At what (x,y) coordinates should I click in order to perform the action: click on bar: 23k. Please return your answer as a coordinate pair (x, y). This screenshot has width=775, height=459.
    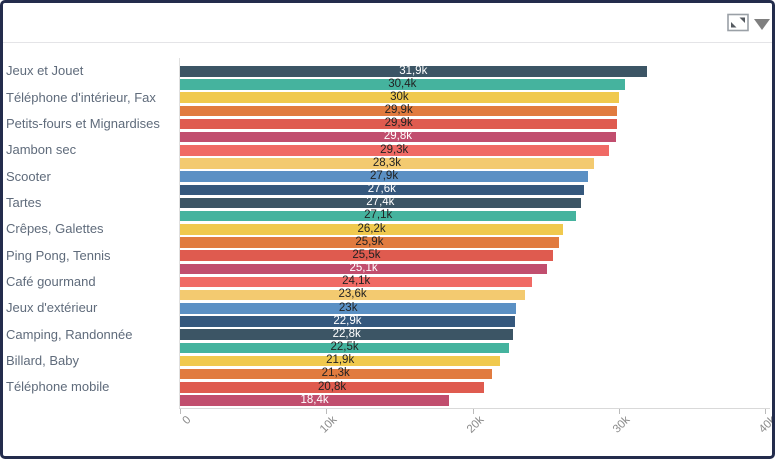
    Looking at the image, I should click on (348, 307).